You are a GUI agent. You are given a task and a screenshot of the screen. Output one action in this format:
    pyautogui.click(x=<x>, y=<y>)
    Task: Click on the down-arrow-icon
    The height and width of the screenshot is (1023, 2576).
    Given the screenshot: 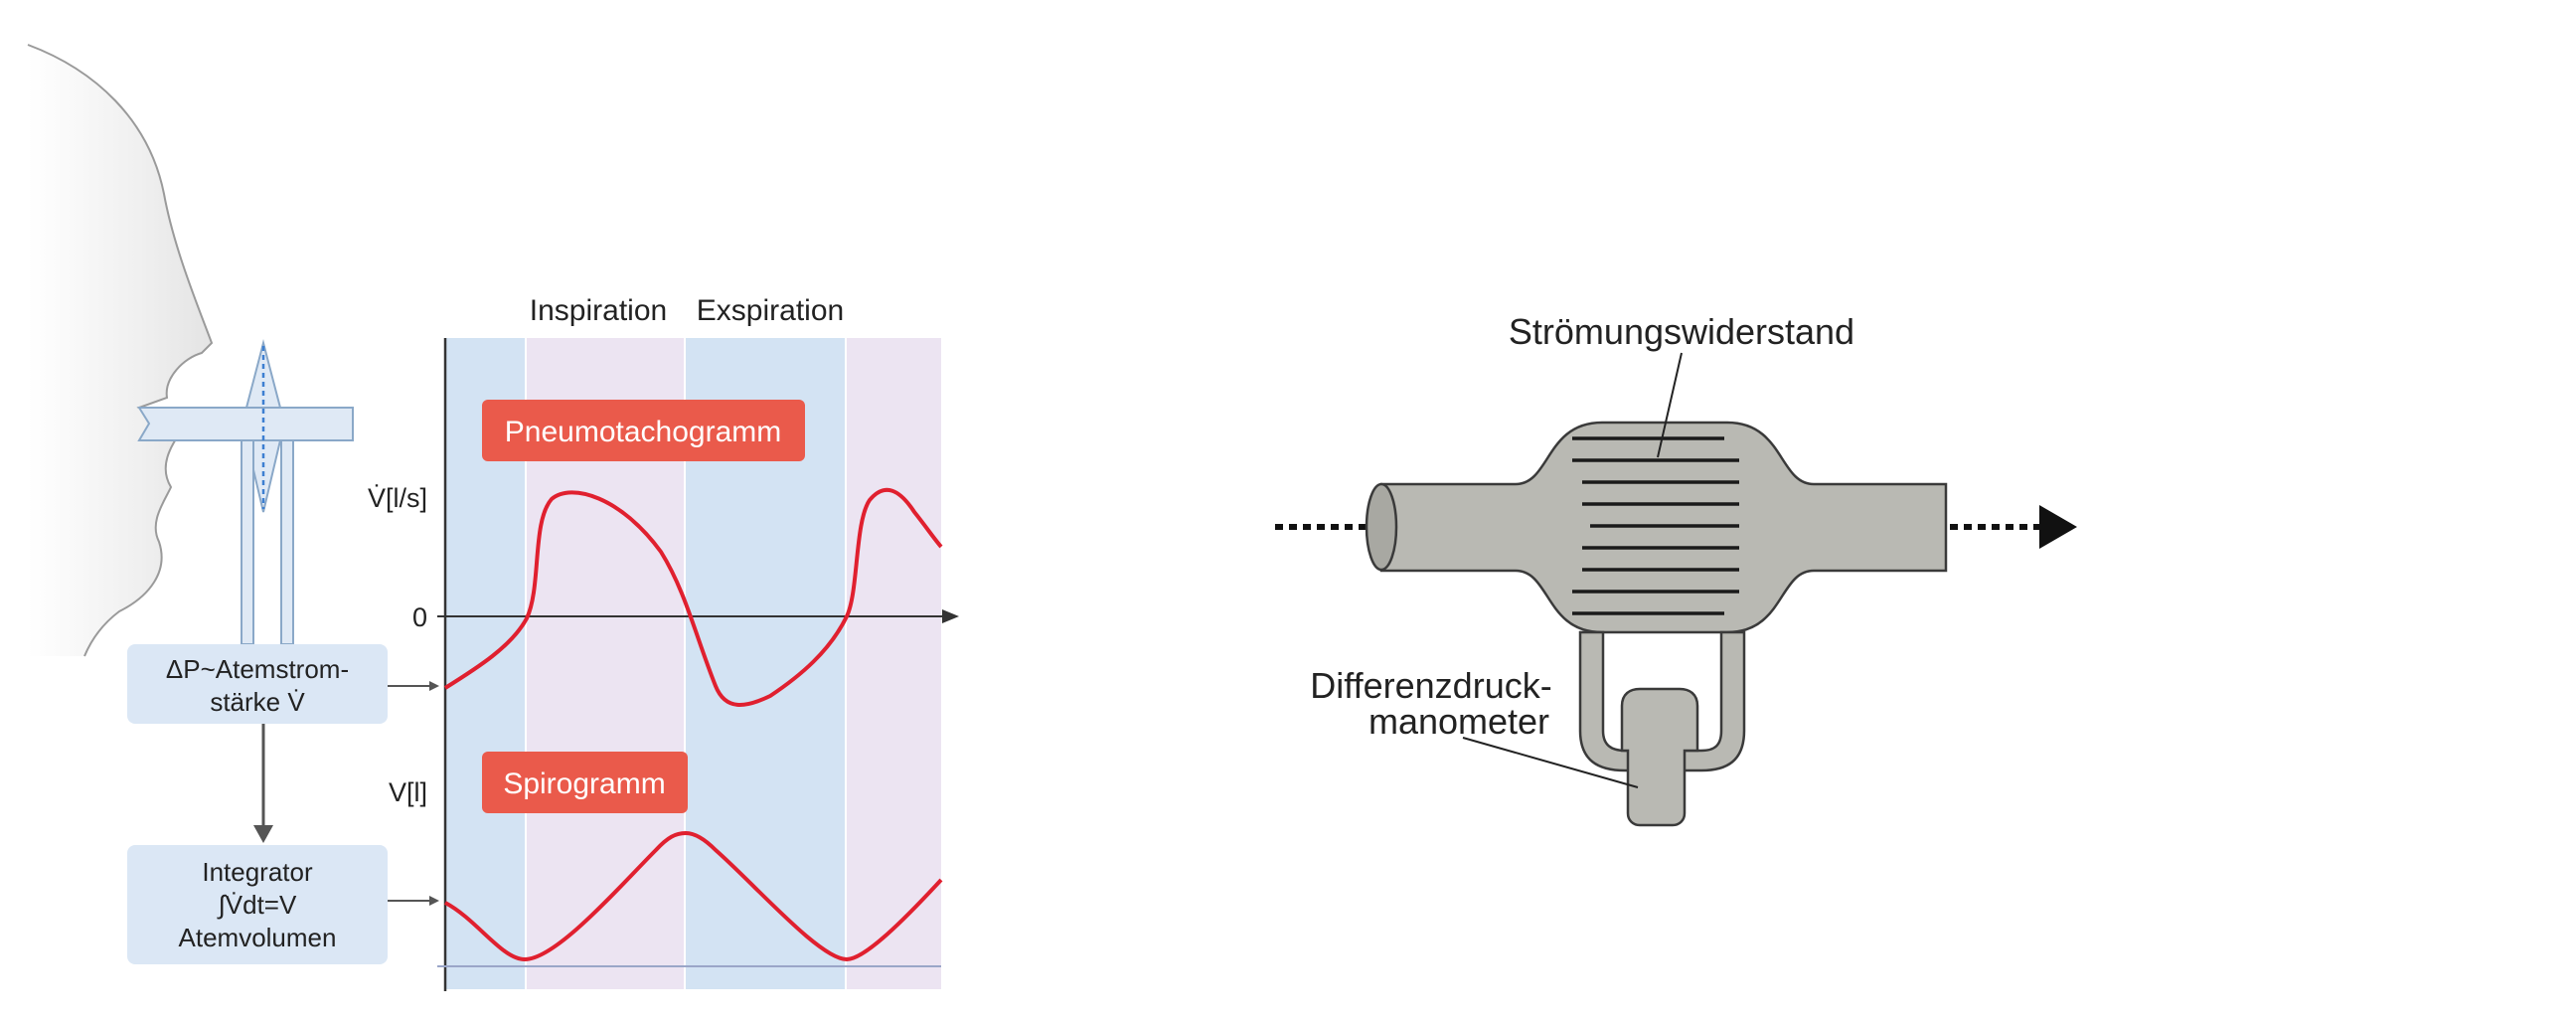 What is the action you would take?
    pyautogui.click(x=263, y=783)
    